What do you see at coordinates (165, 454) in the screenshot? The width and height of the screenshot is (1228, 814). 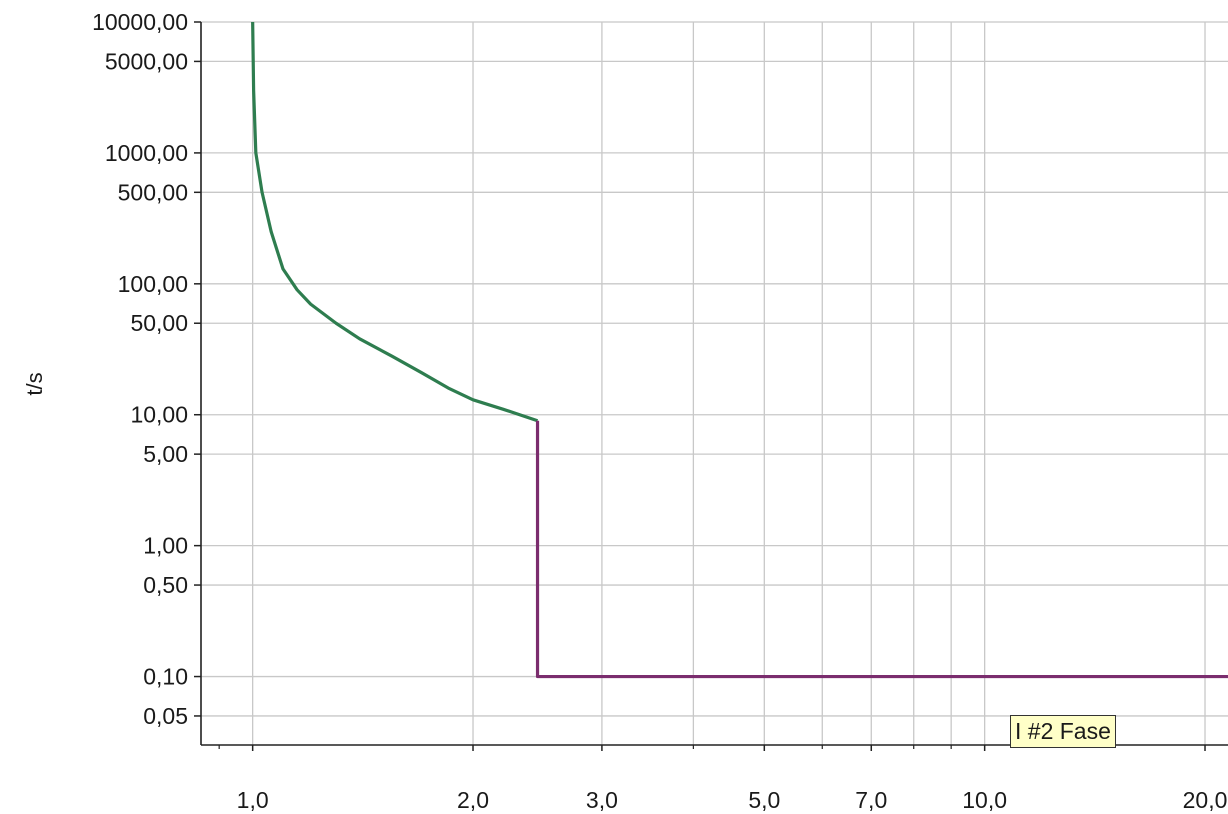 I see `y-tick-label: 5,00` at bounding box center [165, 454].